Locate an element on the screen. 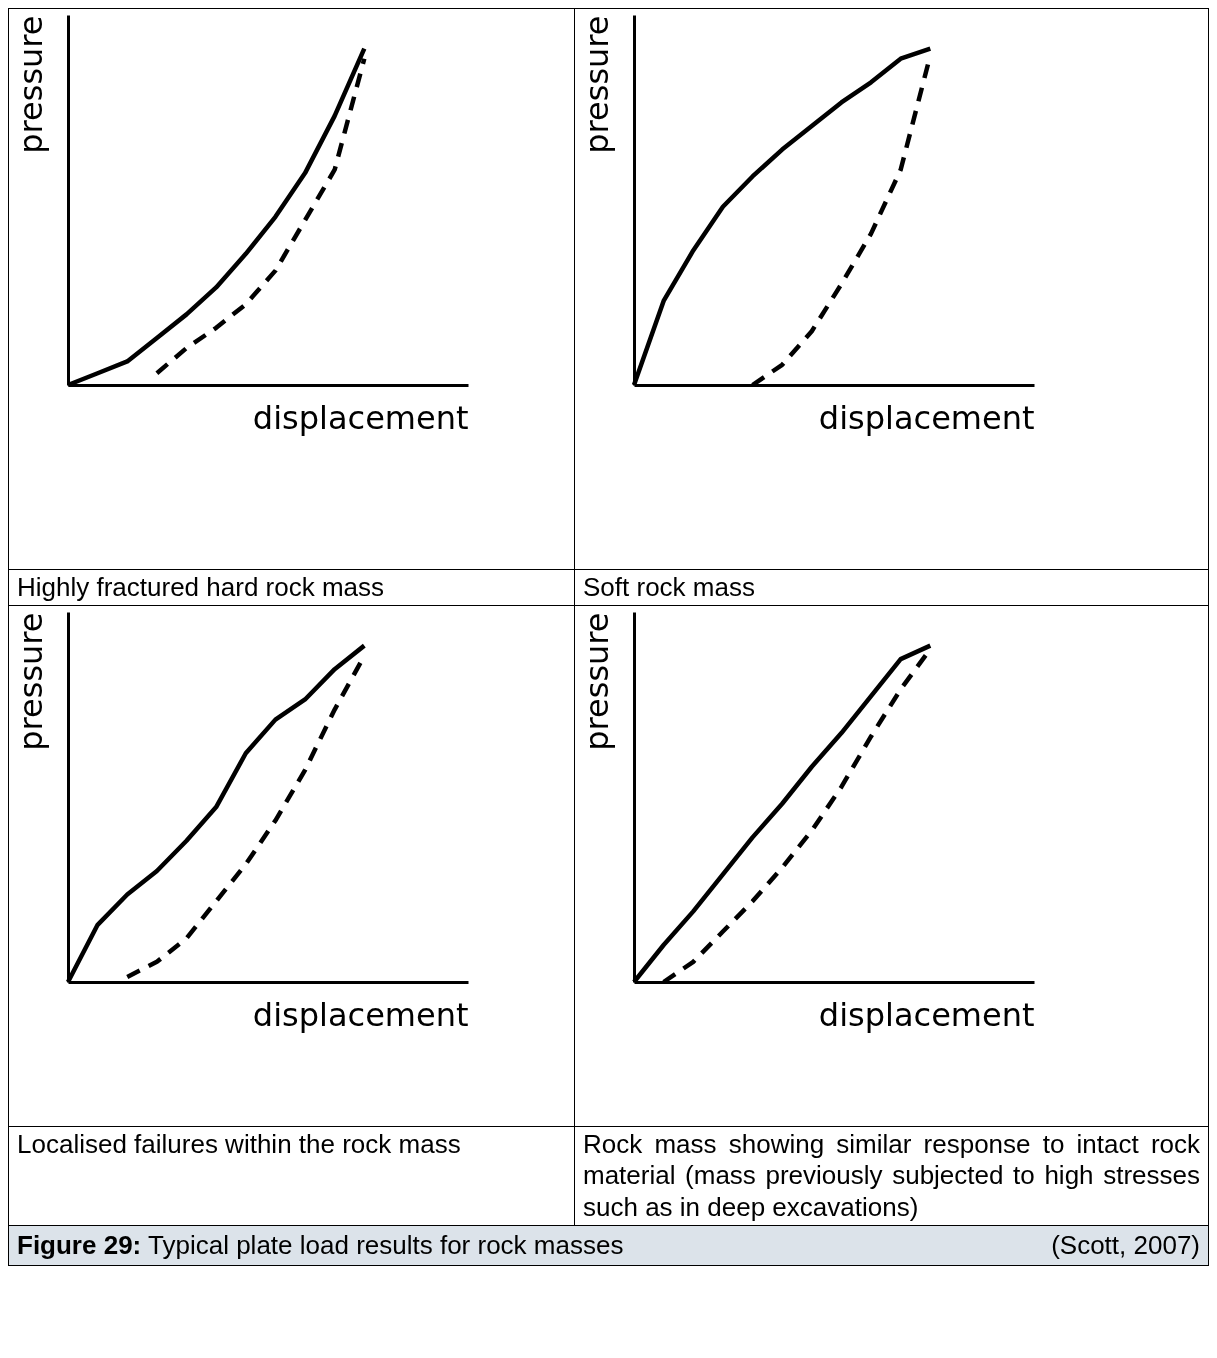 This screenshot has width=1217, height=1358. text: Soft rock mass is located at coordinates (891, 587).